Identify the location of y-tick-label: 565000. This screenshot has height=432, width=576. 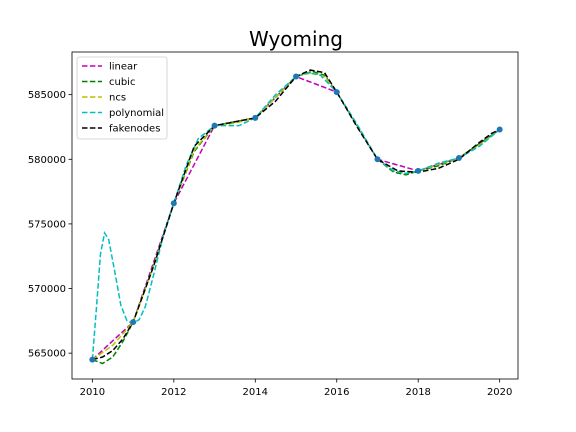
(47, 354).